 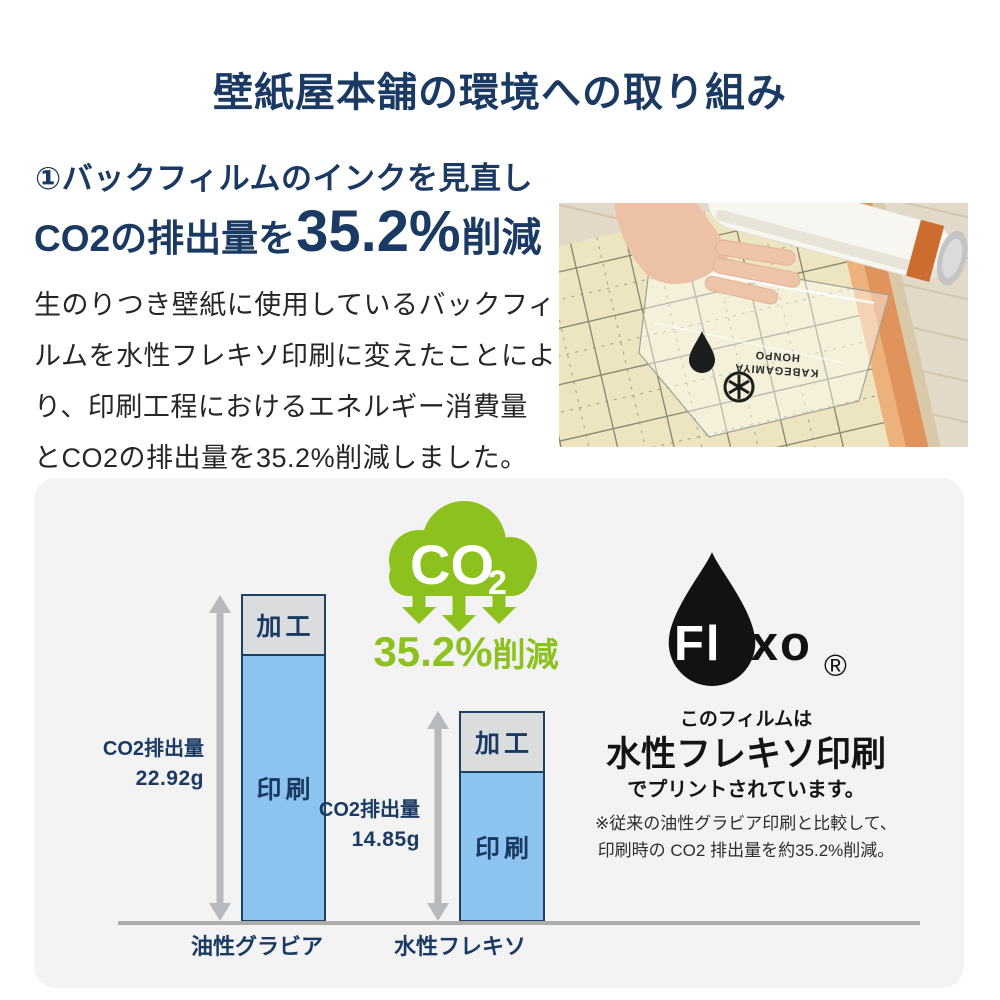 I want to click on svg-text: KABEGAMIYA, so click(x=776, y=370).